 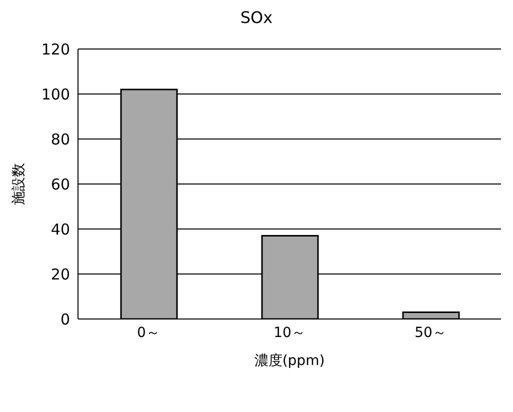 What do you see at coordinates (290, 332) in the screenshot?
I see `x-tick-label: 10～` at bounding box center [290, 332].